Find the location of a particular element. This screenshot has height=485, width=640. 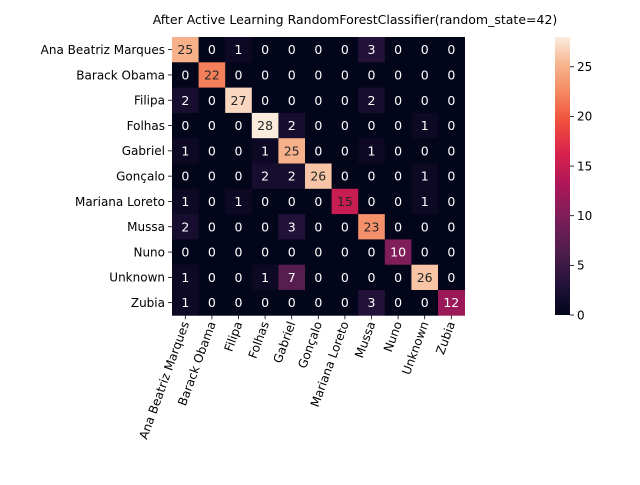

cell-value-label: 10 is located at coordinates (398, 252).